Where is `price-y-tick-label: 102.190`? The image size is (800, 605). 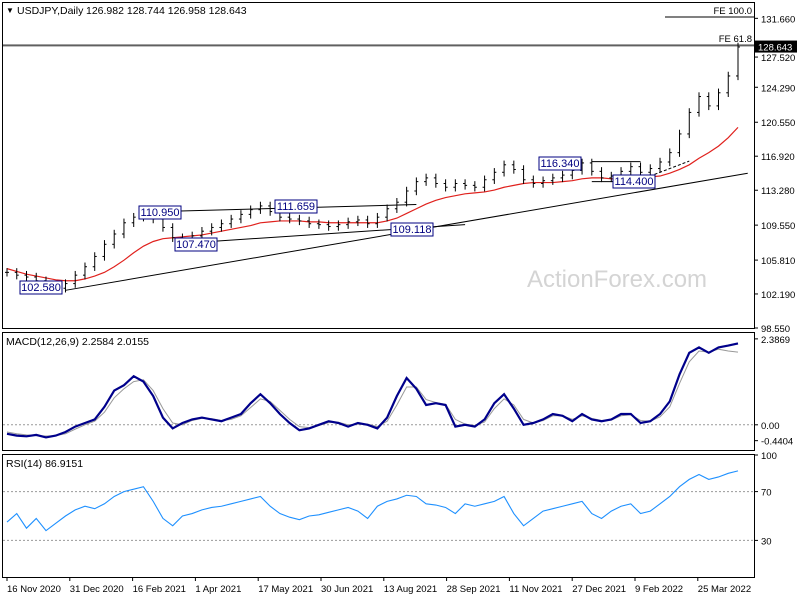 price-y-tick-label: 102.190 is located at coordinates (778, 295).